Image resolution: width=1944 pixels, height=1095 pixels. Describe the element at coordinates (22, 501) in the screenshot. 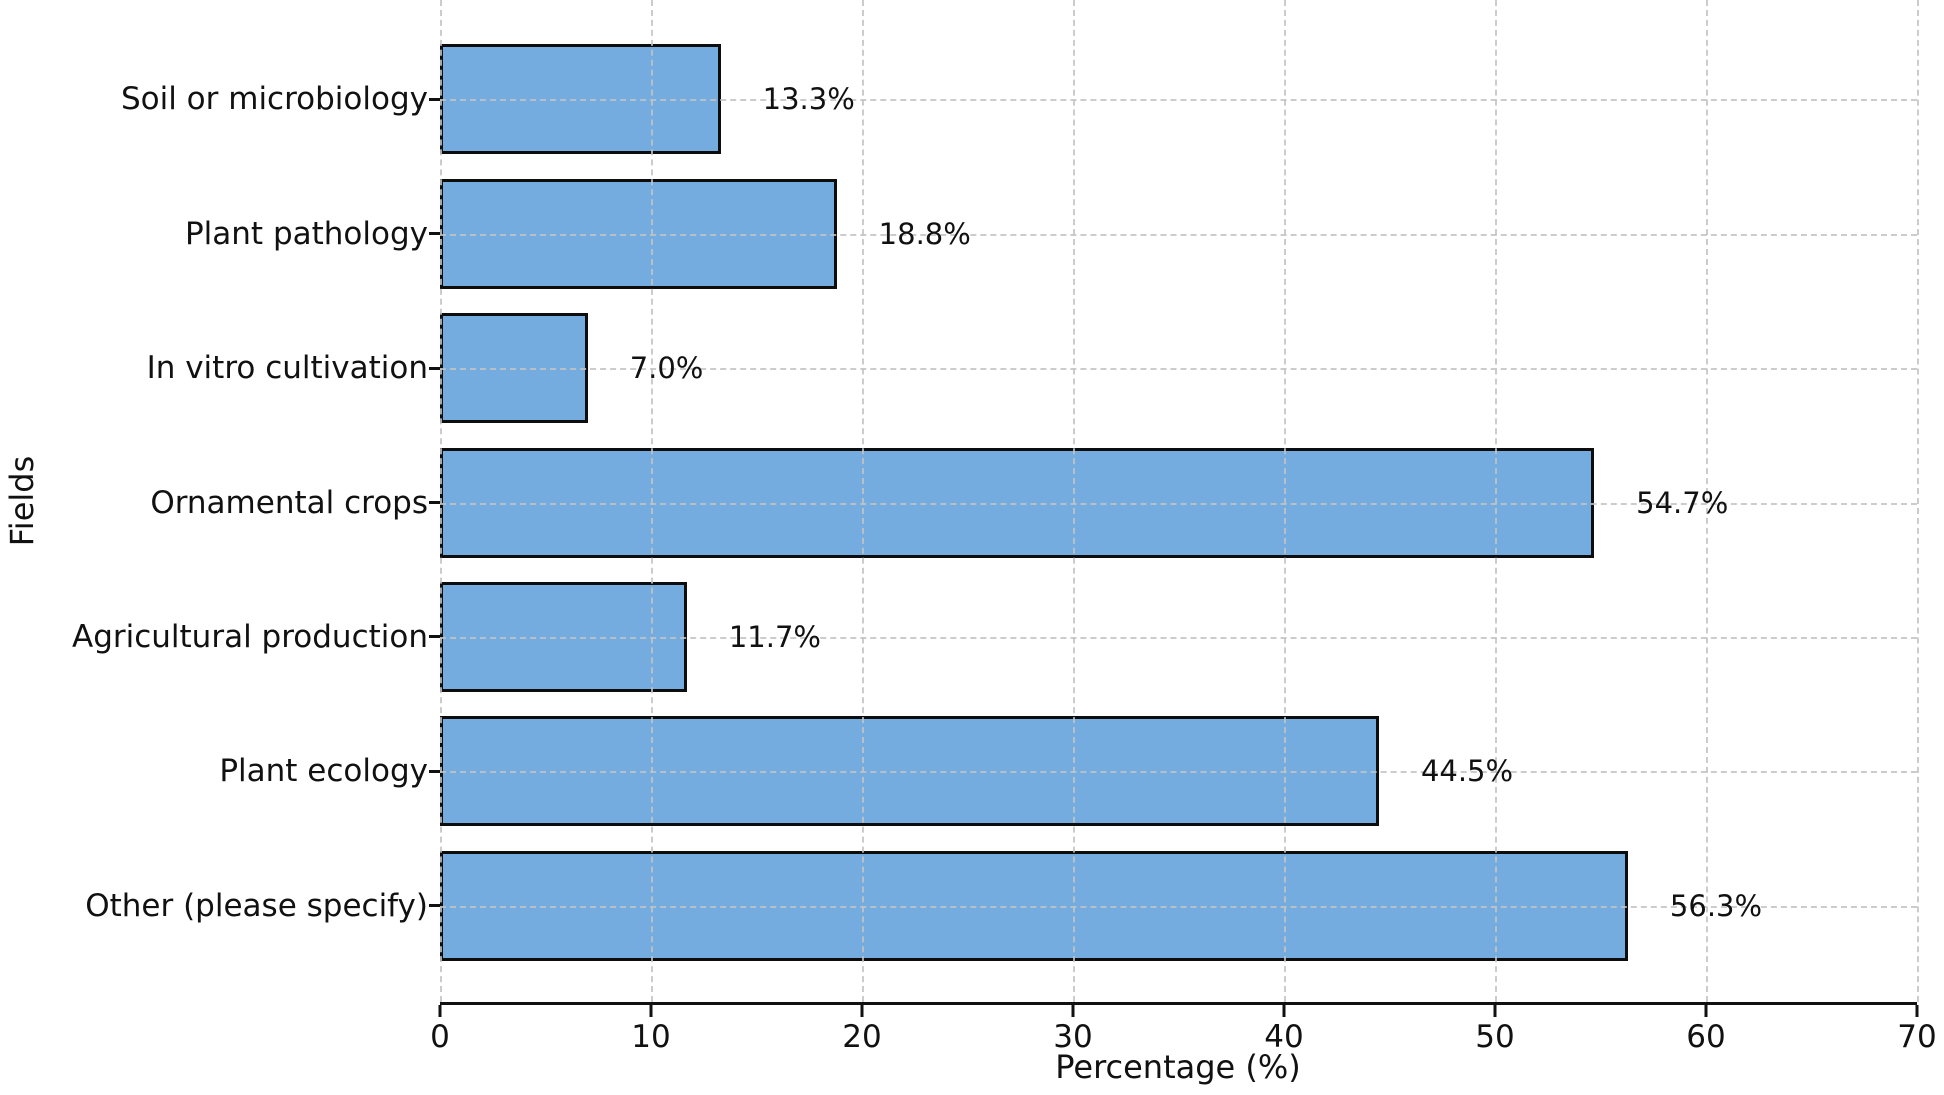

I see `y-axis-title: Fields` at that location.